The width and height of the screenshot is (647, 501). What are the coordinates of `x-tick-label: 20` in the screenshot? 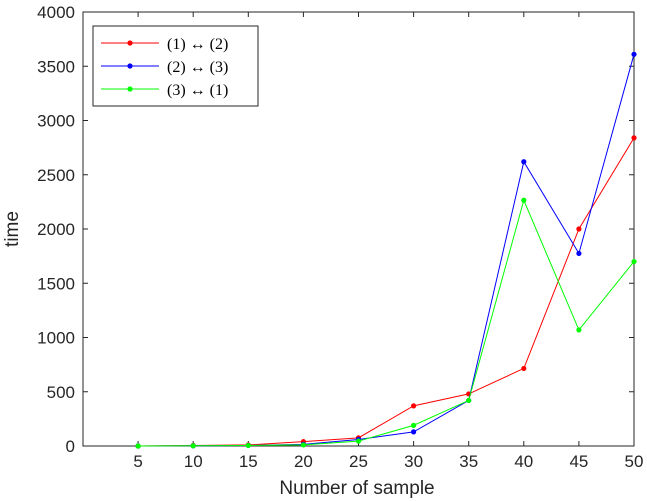 It's located at (303, 461).